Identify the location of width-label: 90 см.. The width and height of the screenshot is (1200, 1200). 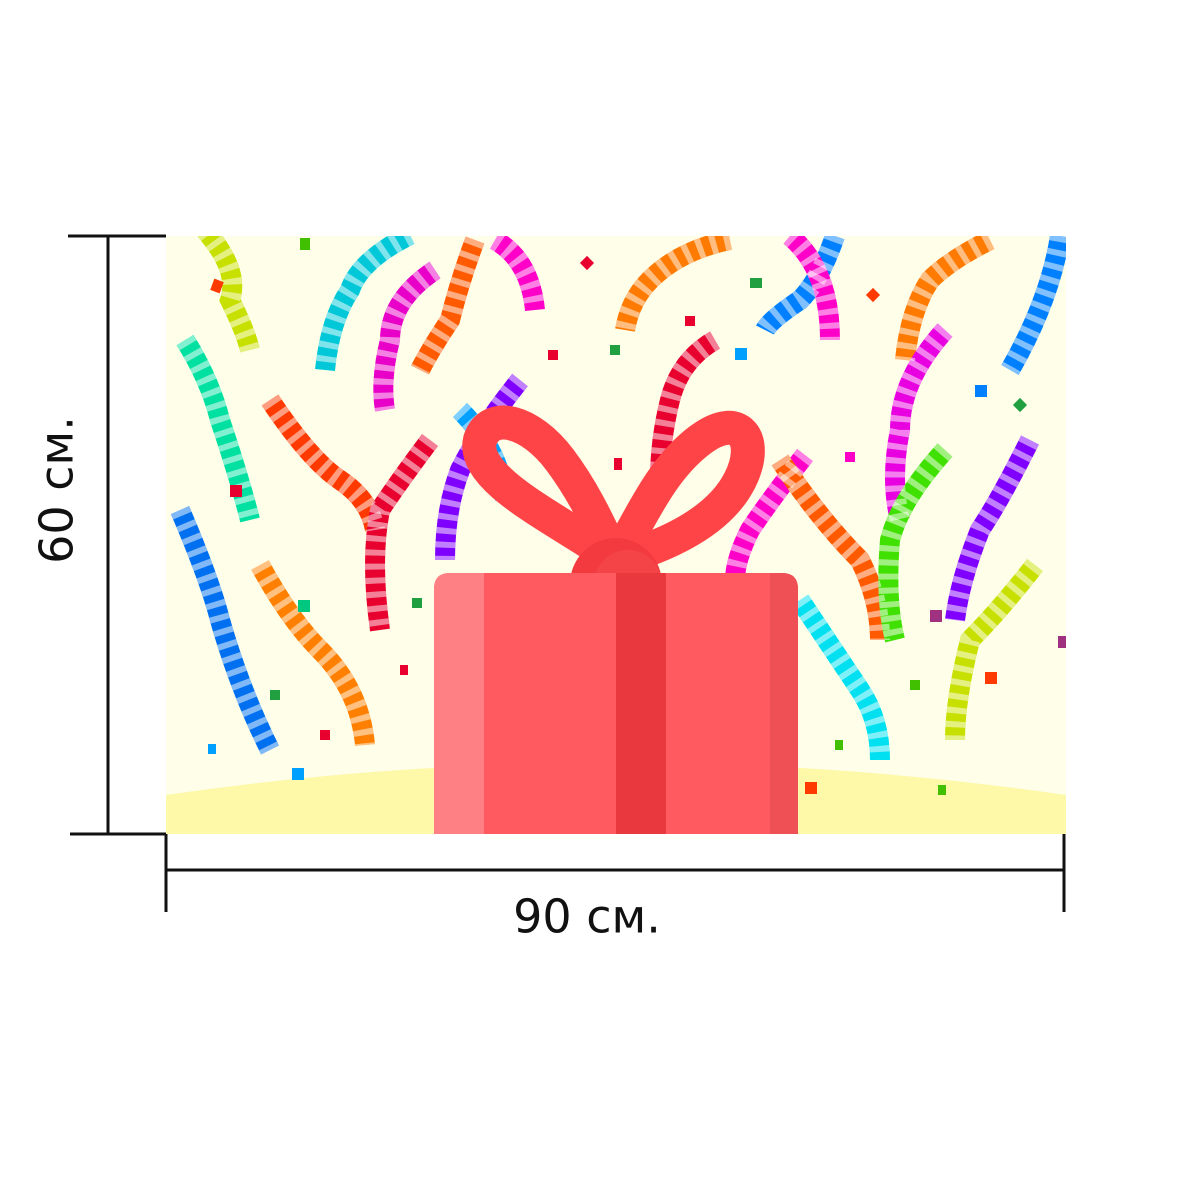
(587, 917).